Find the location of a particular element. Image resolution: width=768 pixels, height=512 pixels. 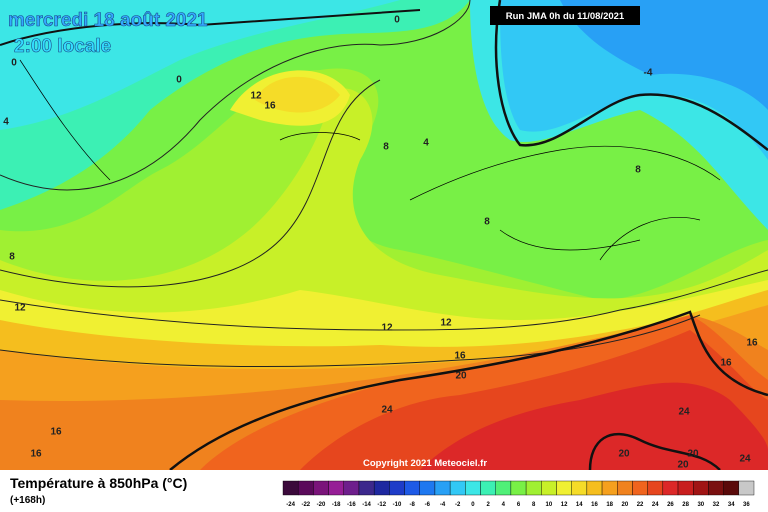

colorbar-tick-label: 6 is located at coordinates (519, 505).